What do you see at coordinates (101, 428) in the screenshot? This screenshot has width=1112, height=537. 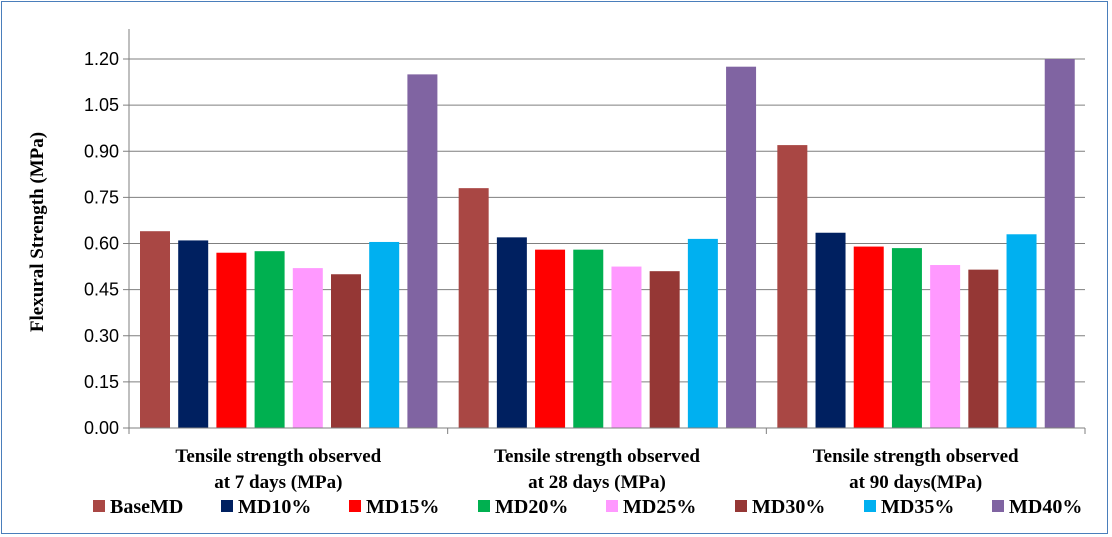 I see `y-tick-label: 0.00` at bounding box center [101, 428].